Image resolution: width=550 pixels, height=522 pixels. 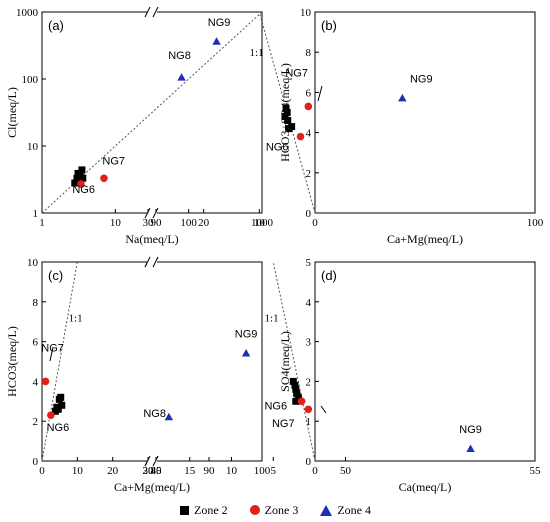 I want to click on y-axis-label: HCO3(meq/L), so click(x=12, y=361).